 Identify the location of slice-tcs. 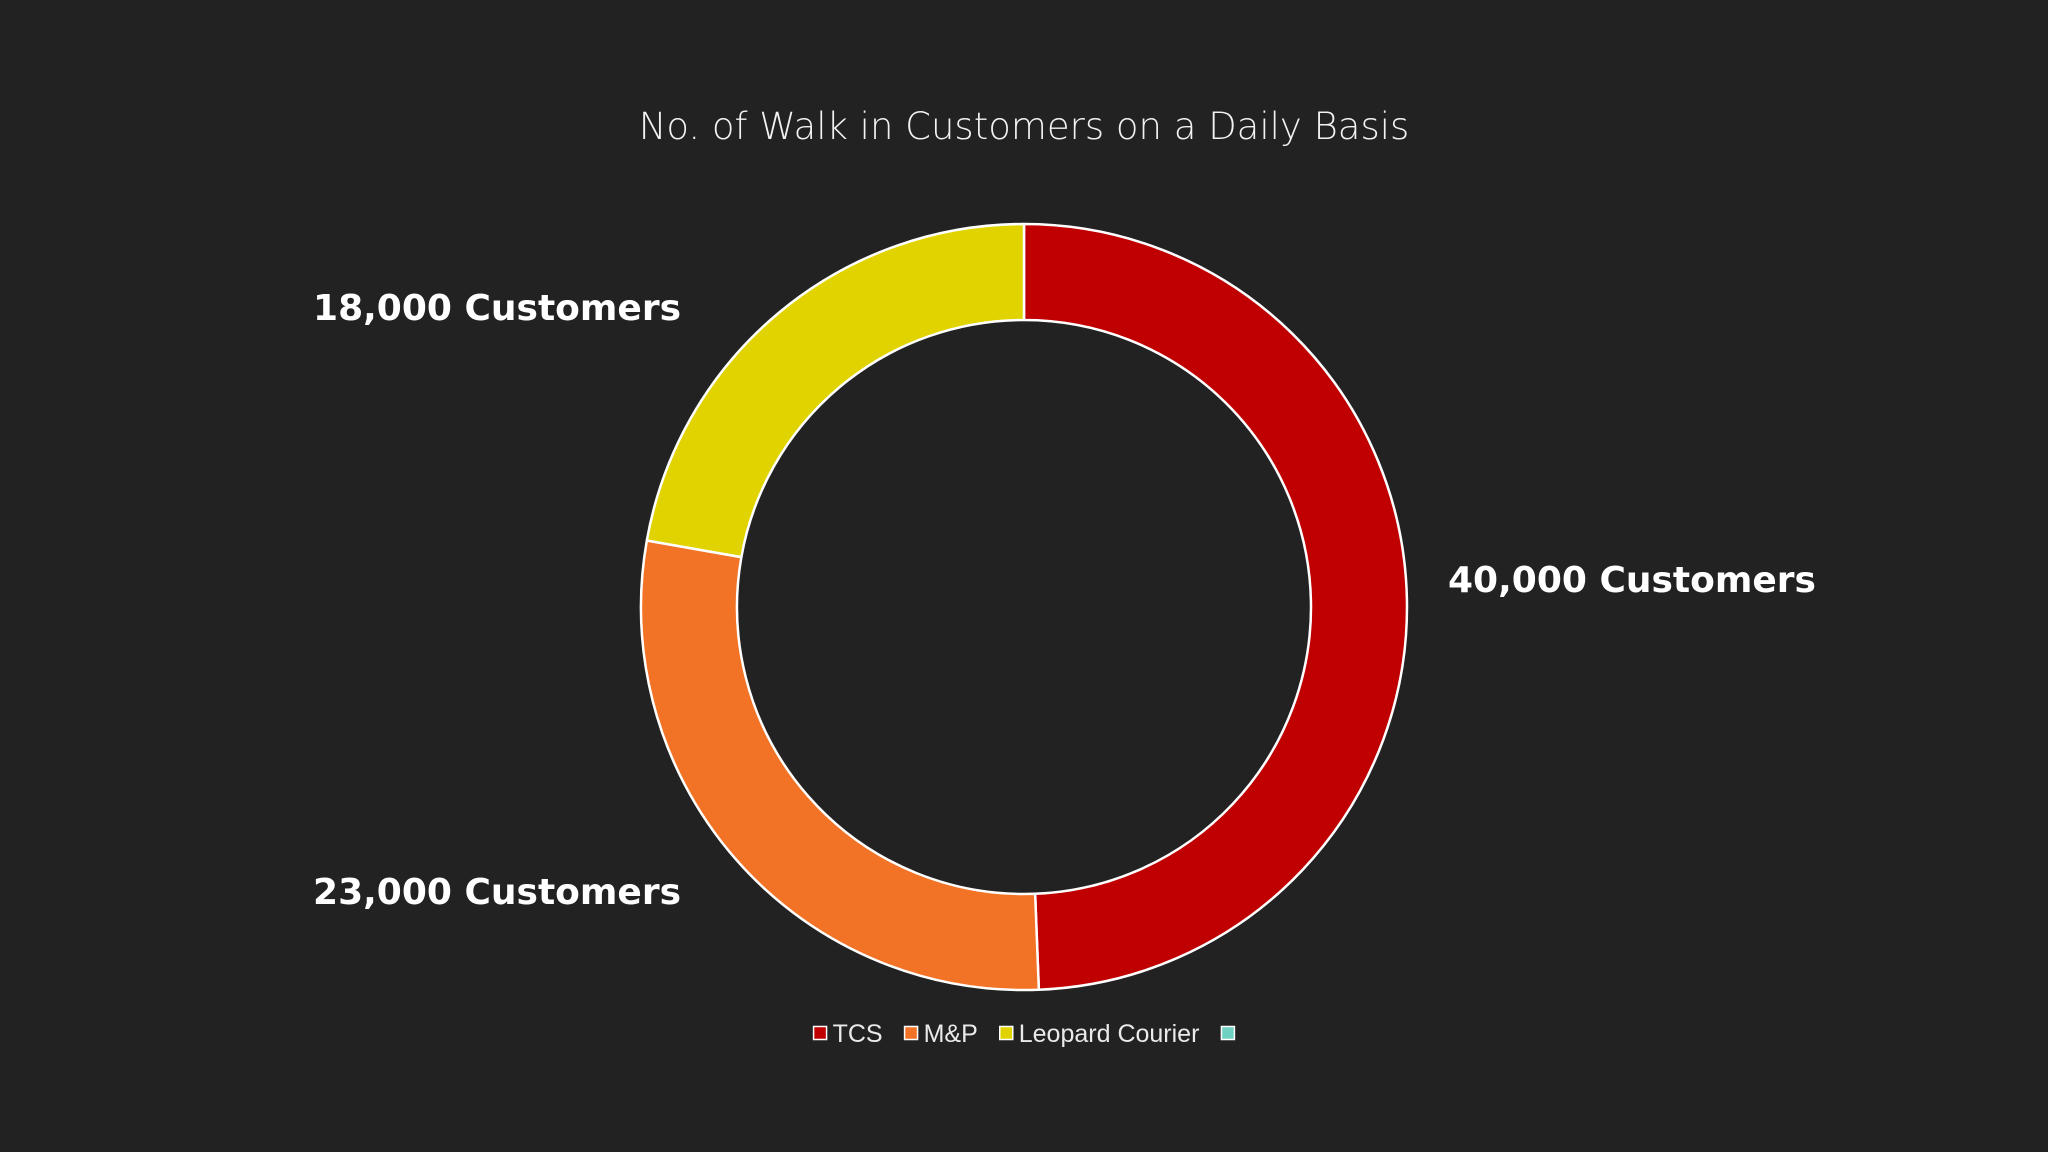
(1215, 606).